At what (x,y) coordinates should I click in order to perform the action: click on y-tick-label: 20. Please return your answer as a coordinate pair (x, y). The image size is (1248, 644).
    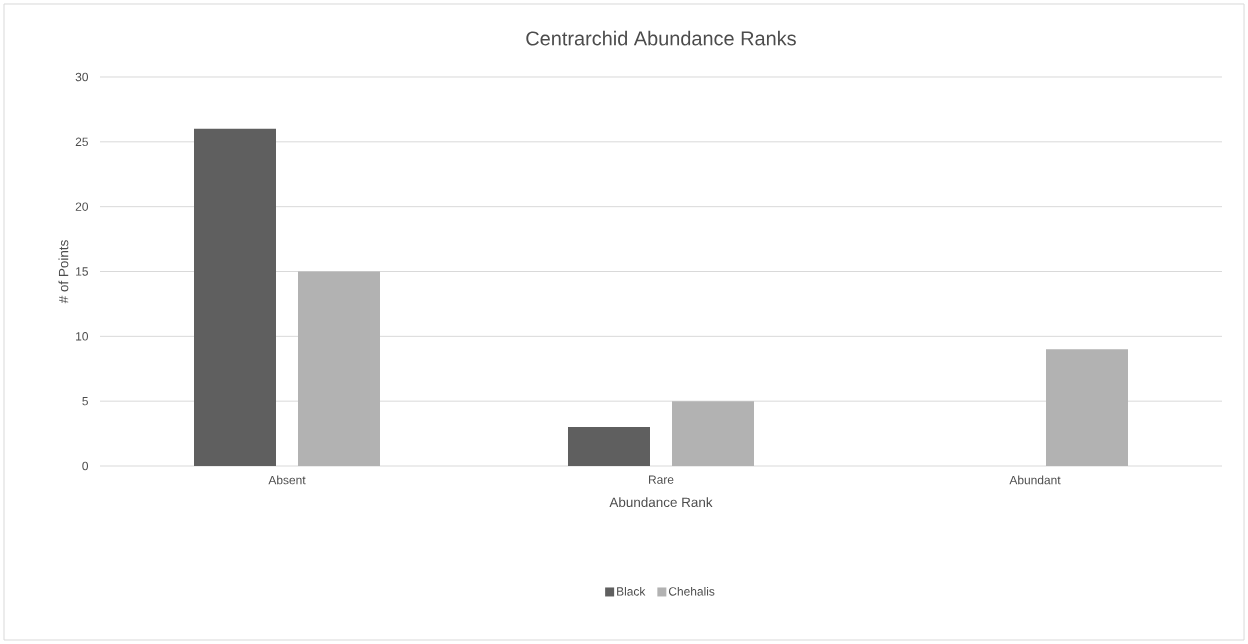
    Looking at the image, I should click on (82, 206).